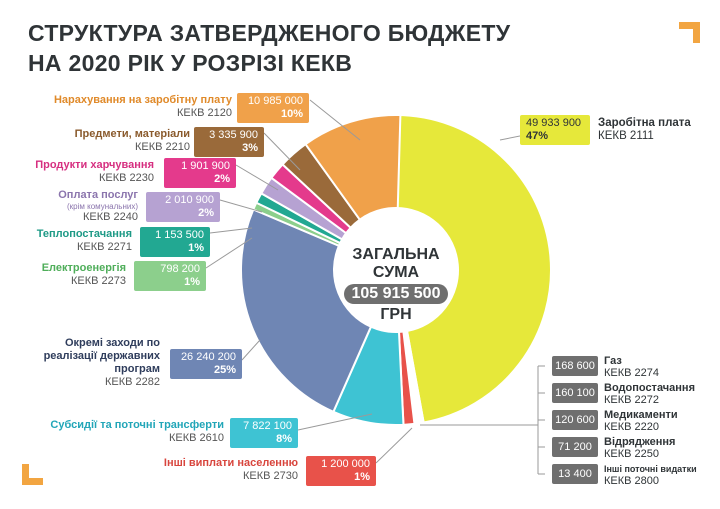 The width and height of the screenshot is (720, 509). Describe the element at coordinates (189, 200) in the screenshot. I see `value: 2 010 900` at that location.